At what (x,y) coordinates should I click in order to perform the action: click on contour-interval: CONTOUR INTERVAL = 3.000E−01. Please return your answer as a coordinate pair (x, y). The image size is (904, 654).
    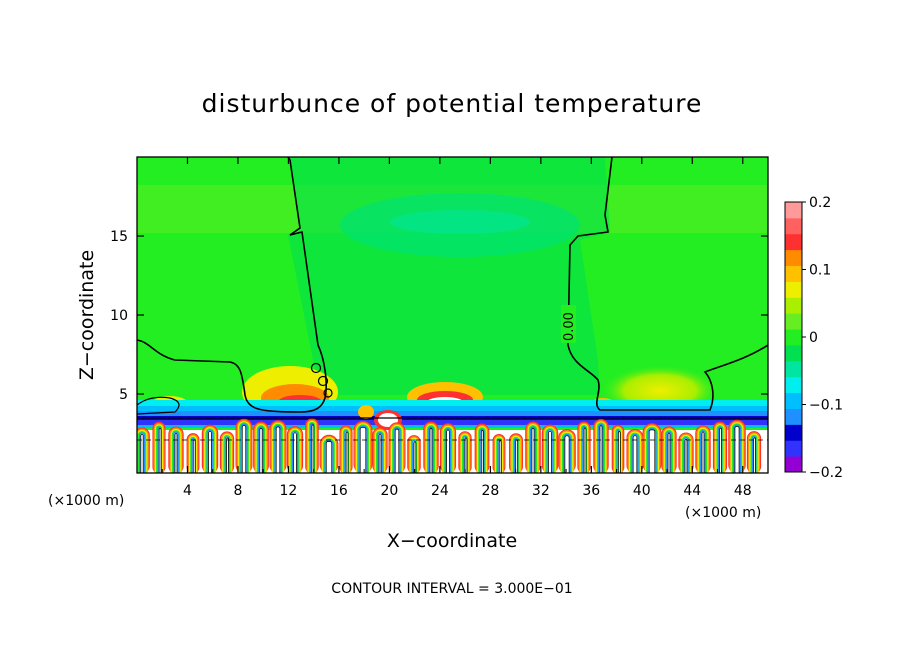
    Looking at the image, I should click on (451, 589).